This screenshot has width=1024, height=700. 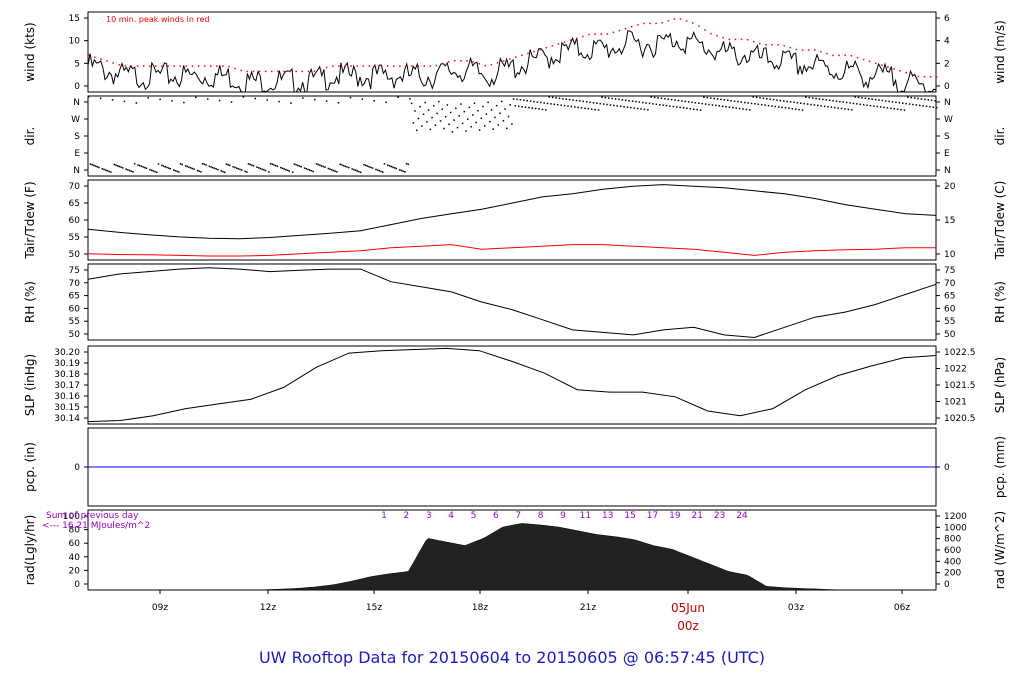 What do you see at coordinates (77, 137) in the screenshot?
I see `ytick-label-left-dir: S` at bounding box center [77, 137].